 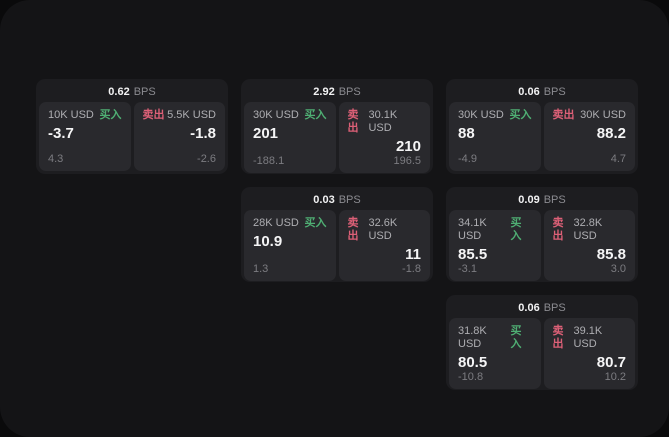 I want to click on quote-card: 0.06 BPS 30K USD 买入 88 -4.9 卖出 30K USD, so click(x=542, y=126).